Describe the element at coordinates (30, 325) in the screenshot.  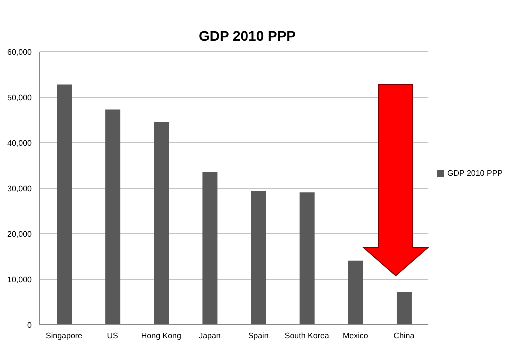
I see `y-tick-label: 0` at that location.